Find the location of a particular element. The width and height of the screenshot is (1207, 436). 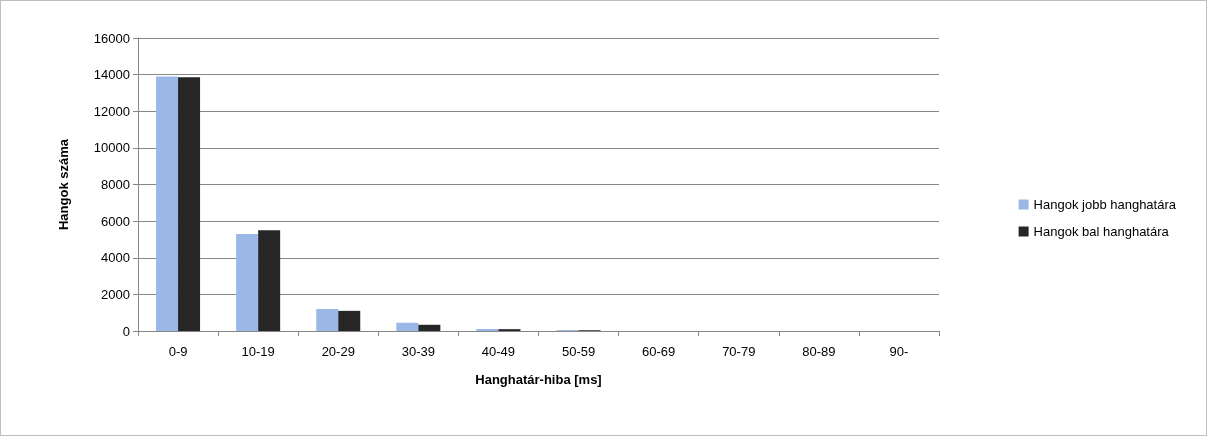

legend-label: Hangok bal hanghatára is located at coordinates (1101, 231).